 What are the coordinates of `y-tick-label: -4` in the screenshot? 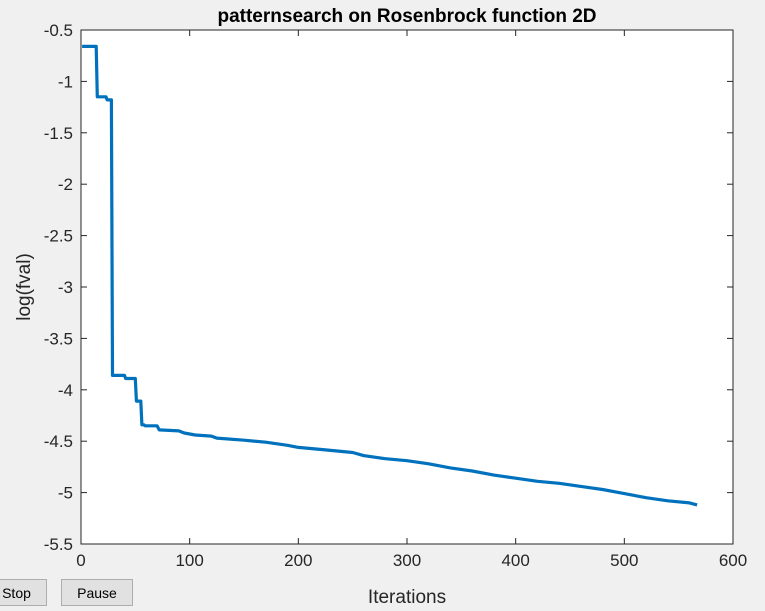 It's located at (65, 390).